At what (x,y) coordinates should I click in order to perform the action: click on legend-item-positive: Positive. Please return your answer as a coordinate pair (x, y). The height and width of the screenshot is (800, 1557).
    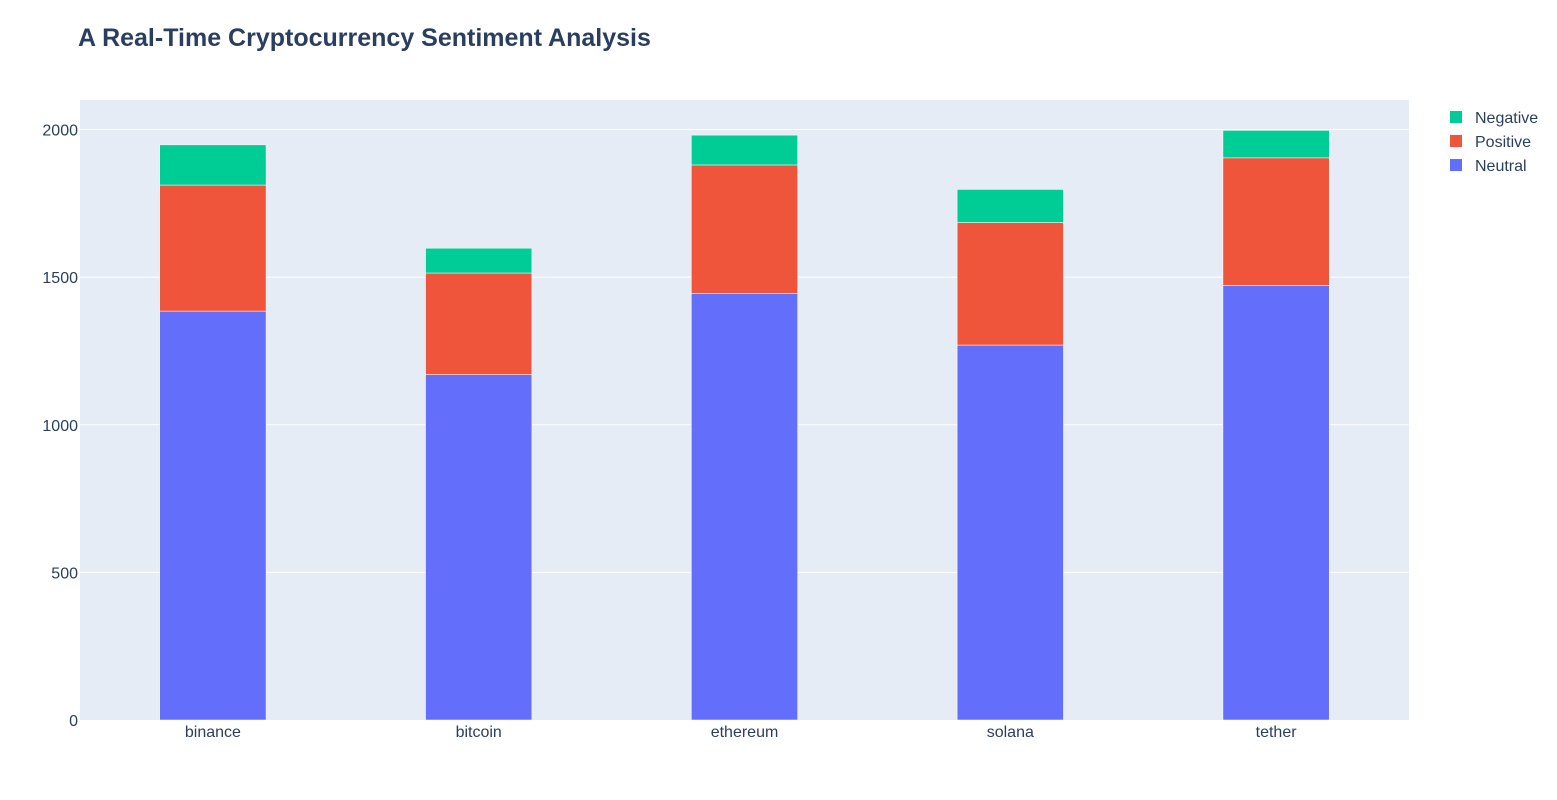
    Looking at the image, I should click on (1490, 142).